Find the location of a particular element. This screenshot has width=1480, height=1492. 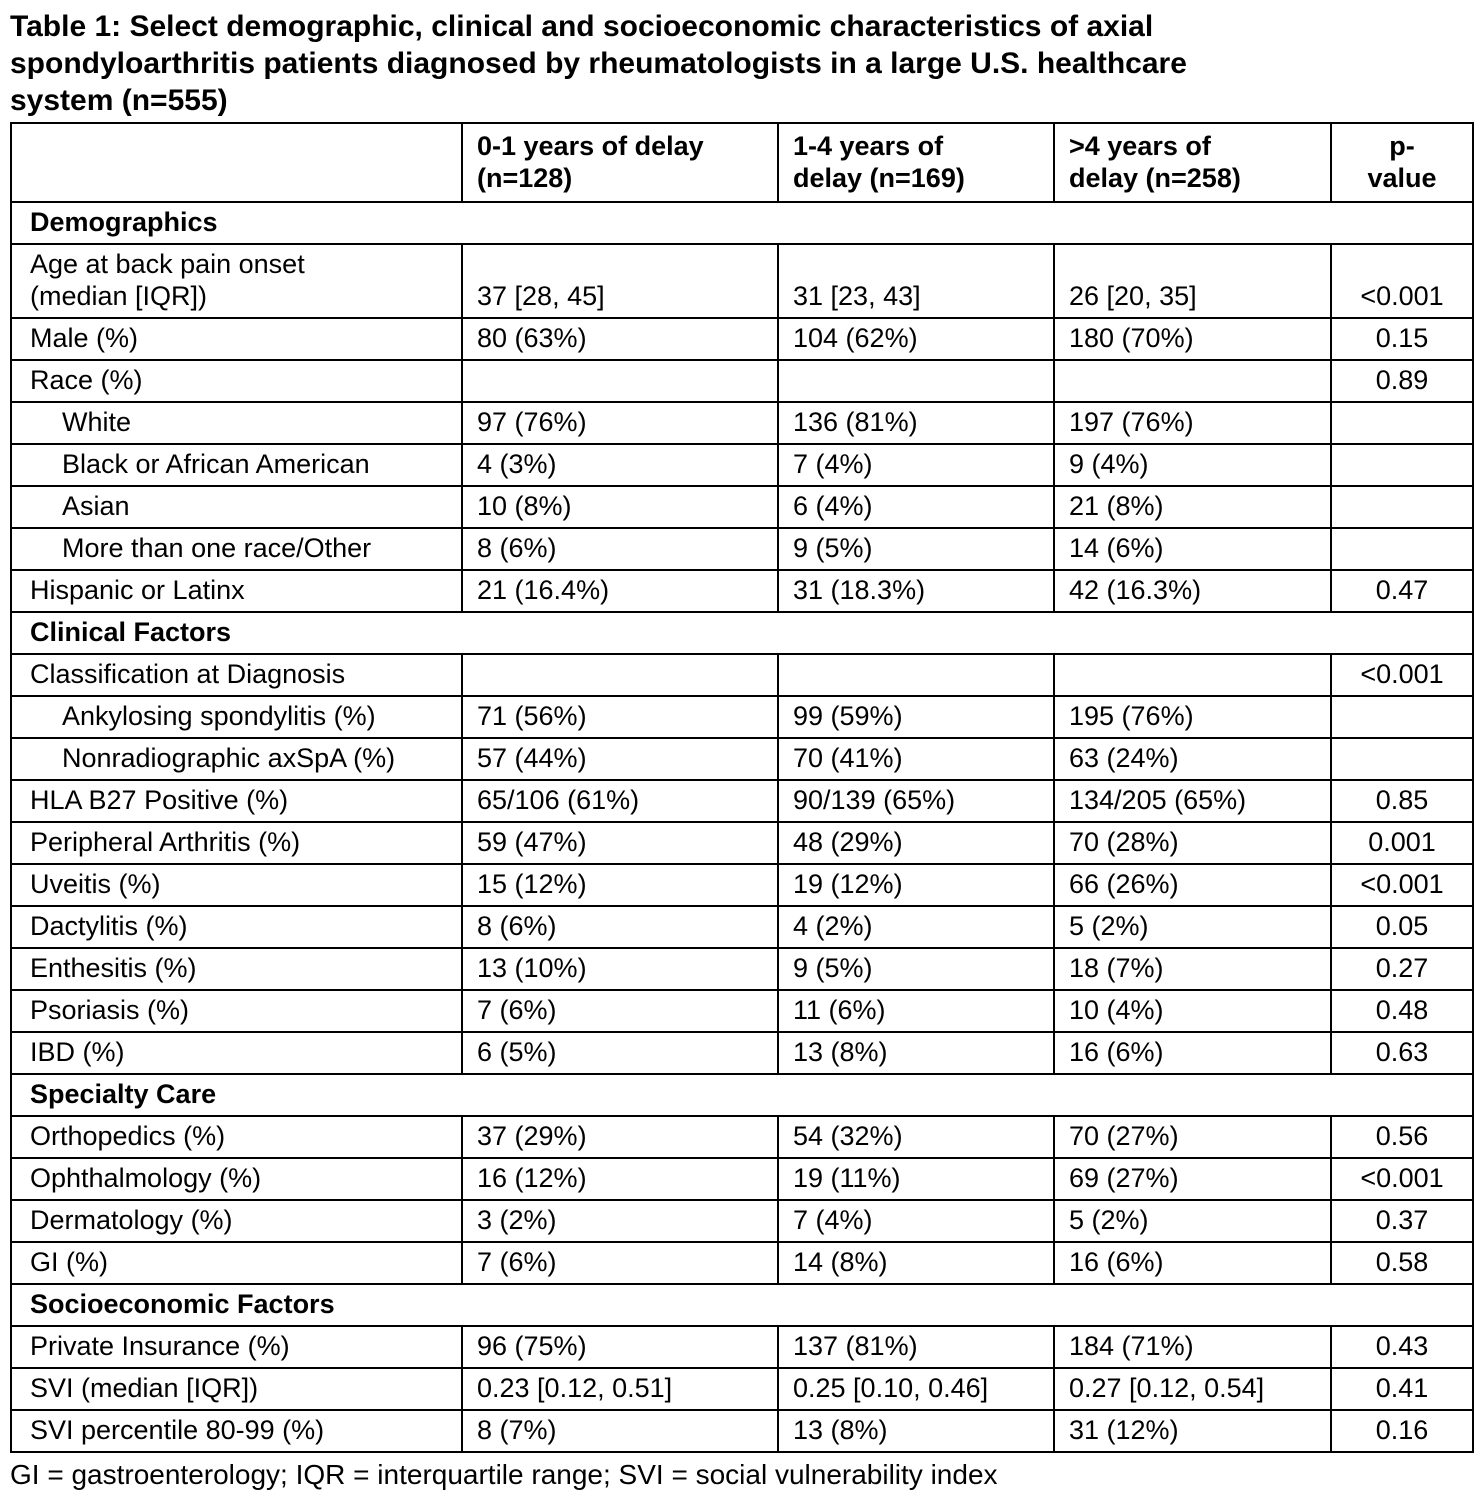

cell-value: 6 (5%) is located at coordinates (620, 1053).